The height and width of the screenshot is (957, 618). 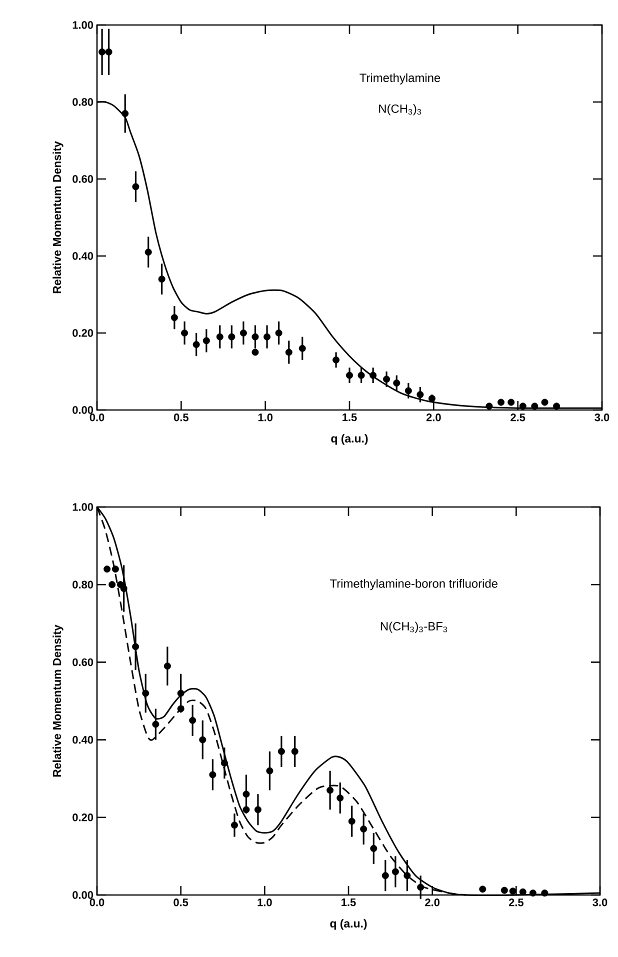 I want to click on annotation: Trimethylamine, so click(x=400, y=78).